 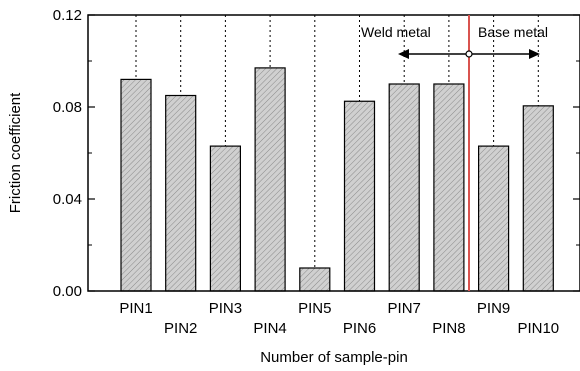 What do you see at coordinates (359, 196) in the screenshot?
I see `bar-pin6` at bounding box center [359, 196].